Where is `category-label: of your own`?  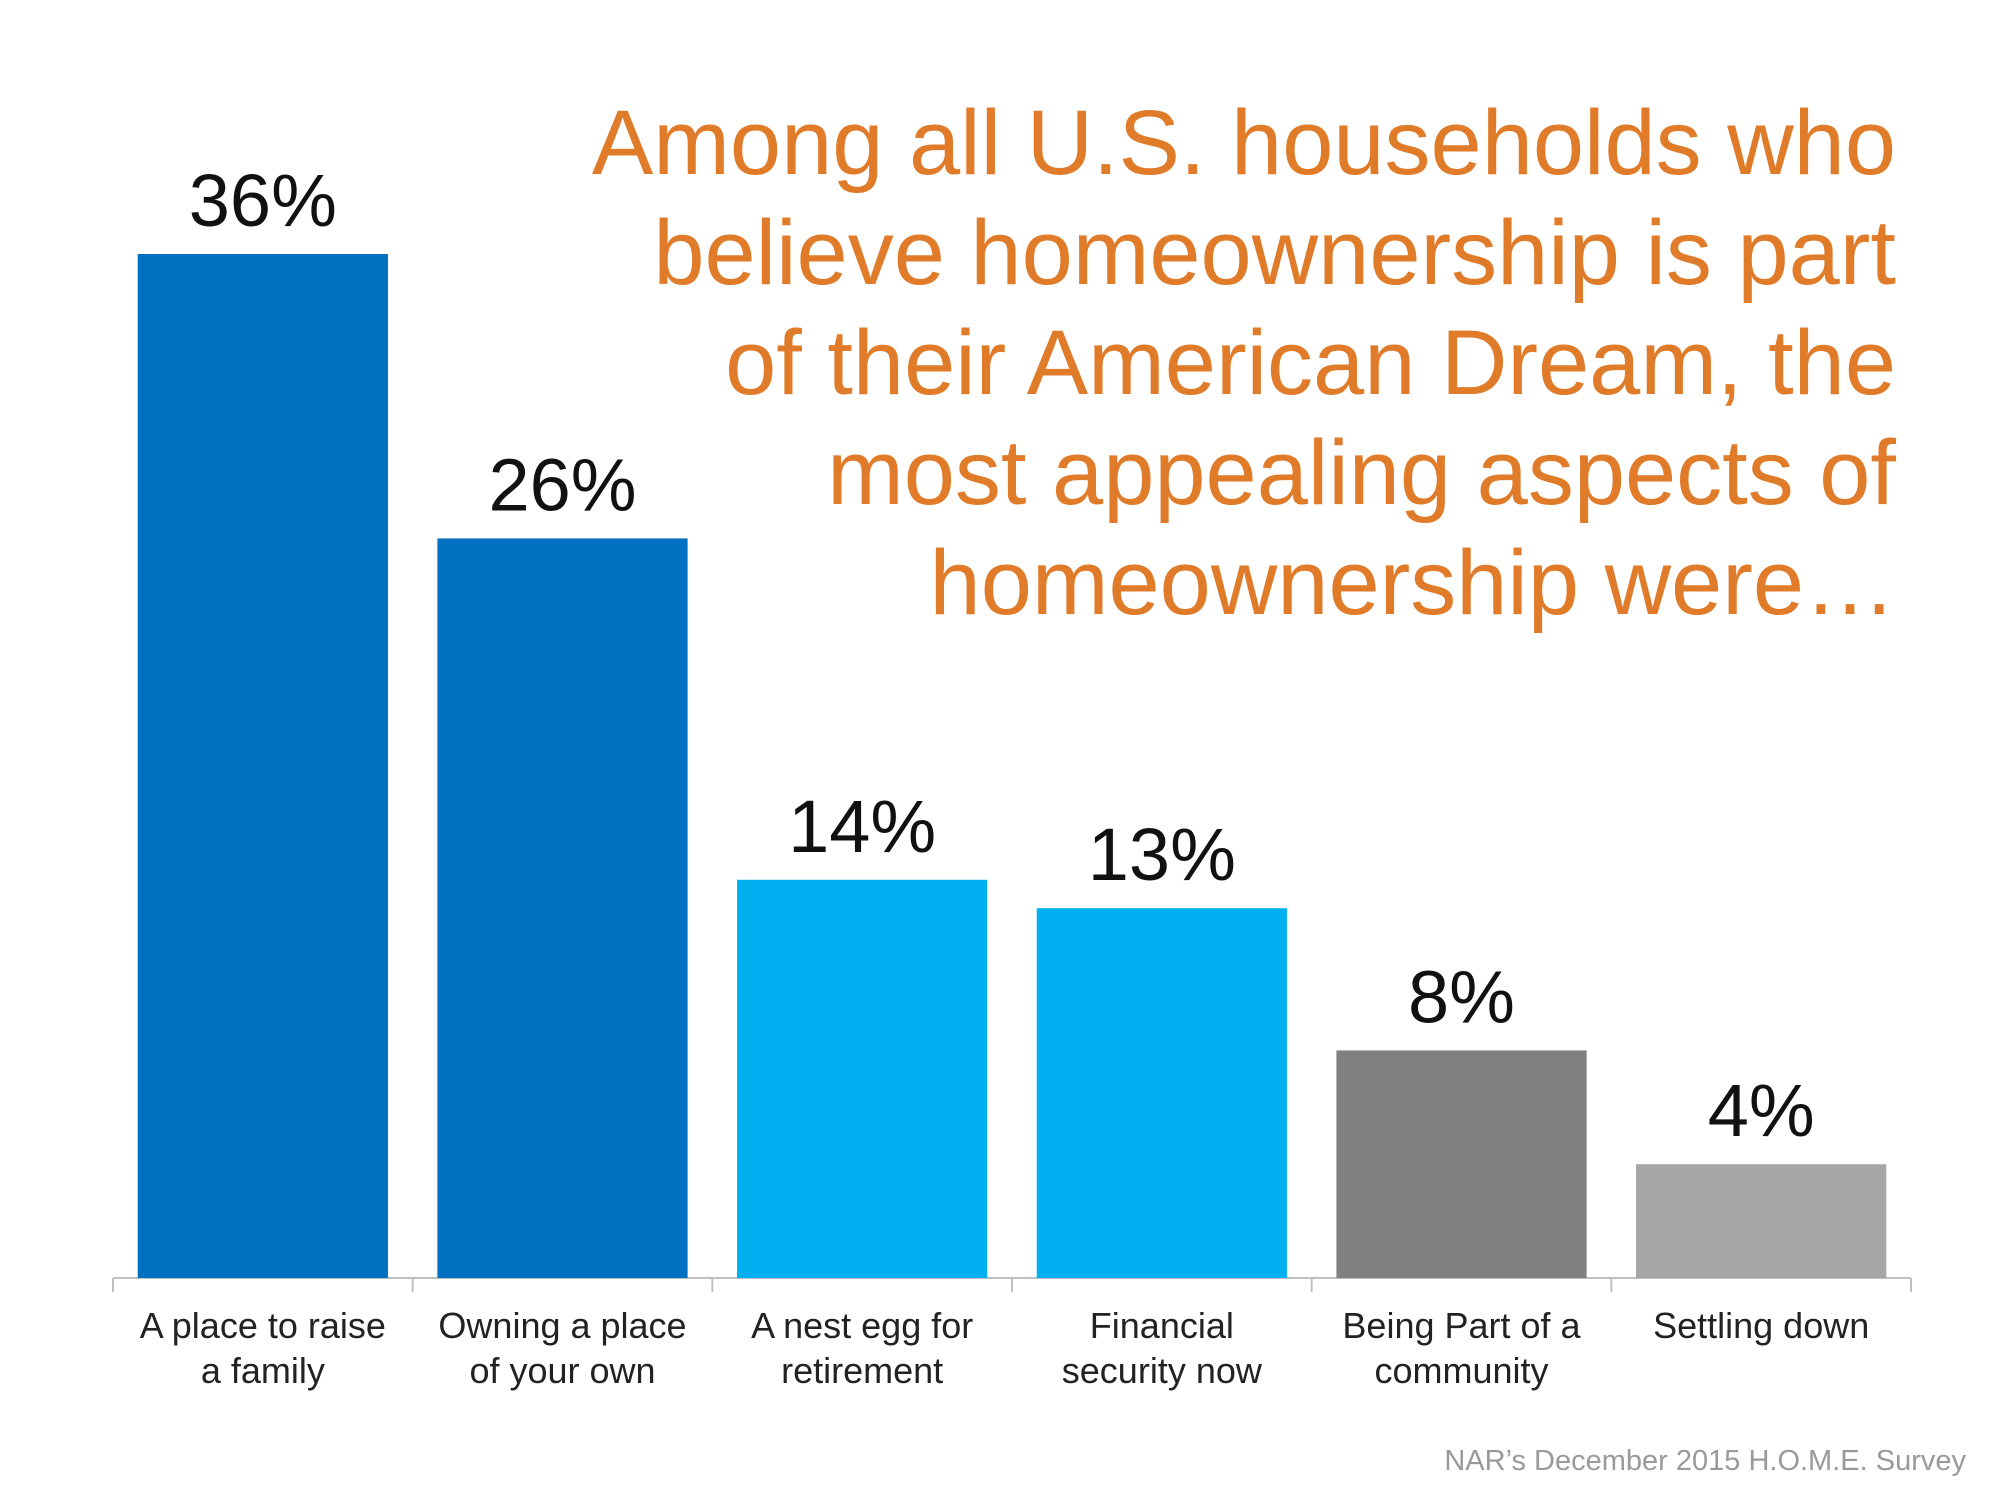 category-label: of your own is located at coordinates (562, 1370).